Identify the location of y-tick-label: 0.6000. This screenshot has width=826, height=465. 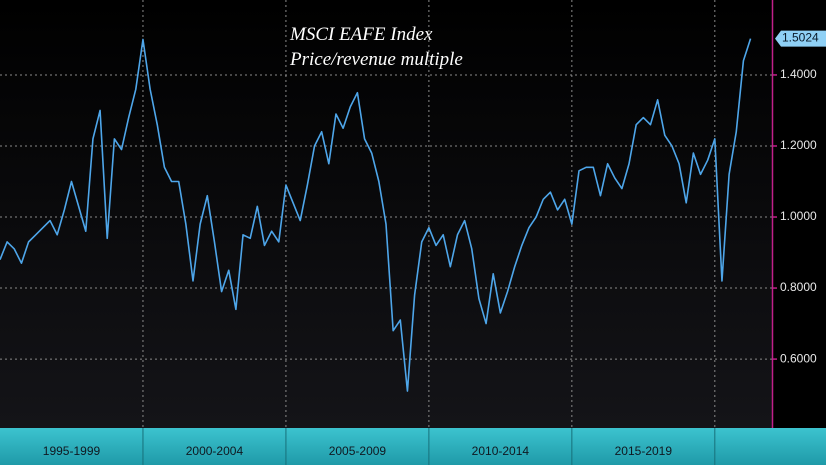
(798, 358).